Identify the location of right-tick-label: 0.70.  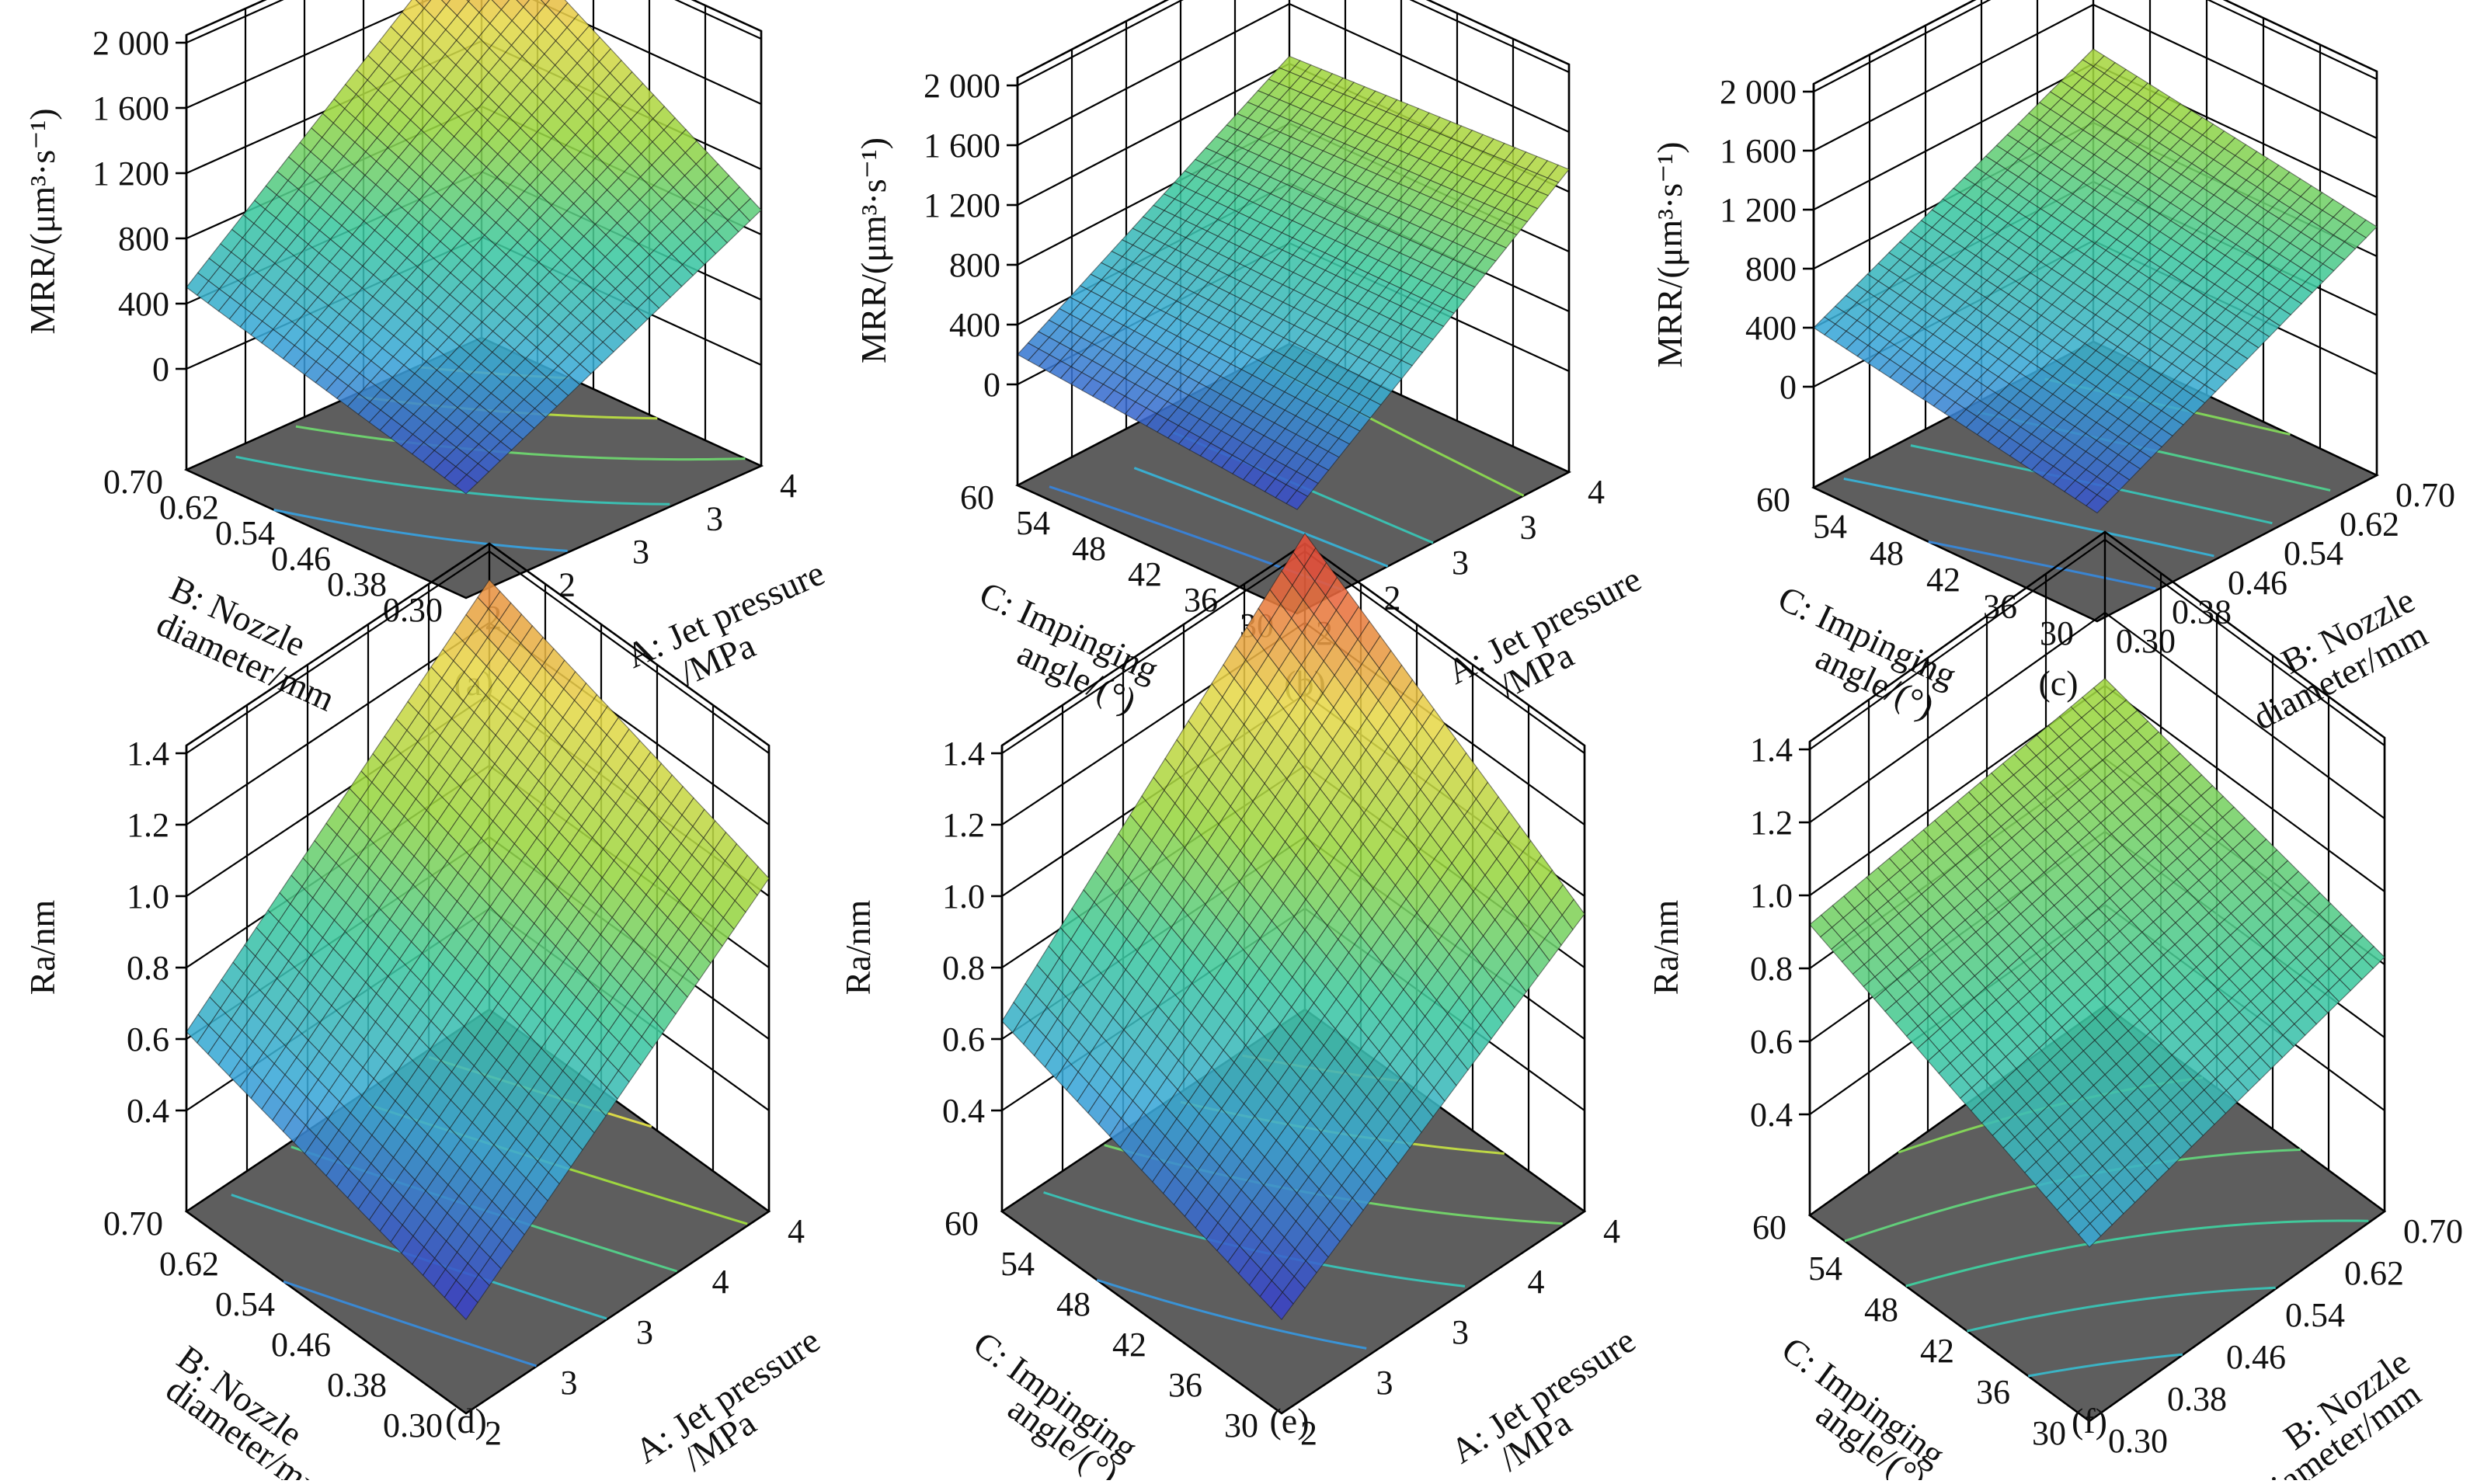
(2425, 495).